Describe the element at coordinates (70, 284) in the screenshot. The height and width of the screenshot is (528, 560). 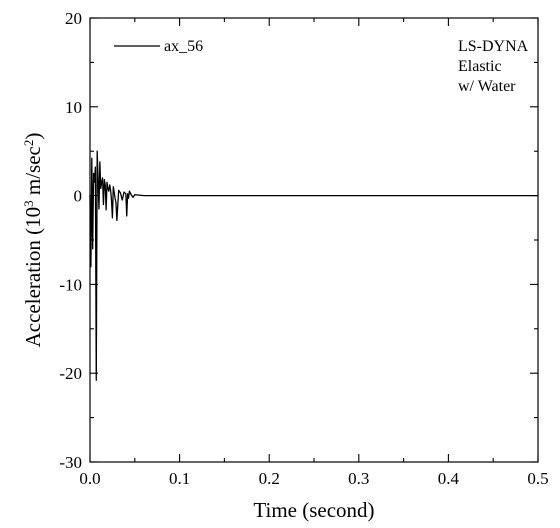
I see `y-tick-label: -10` at that location.